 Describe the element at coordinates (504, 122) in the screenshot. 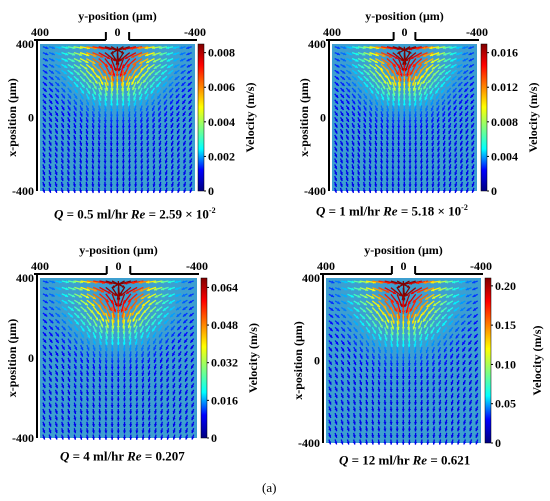

I see `colorbar-tick-label: 0.008` at that location.